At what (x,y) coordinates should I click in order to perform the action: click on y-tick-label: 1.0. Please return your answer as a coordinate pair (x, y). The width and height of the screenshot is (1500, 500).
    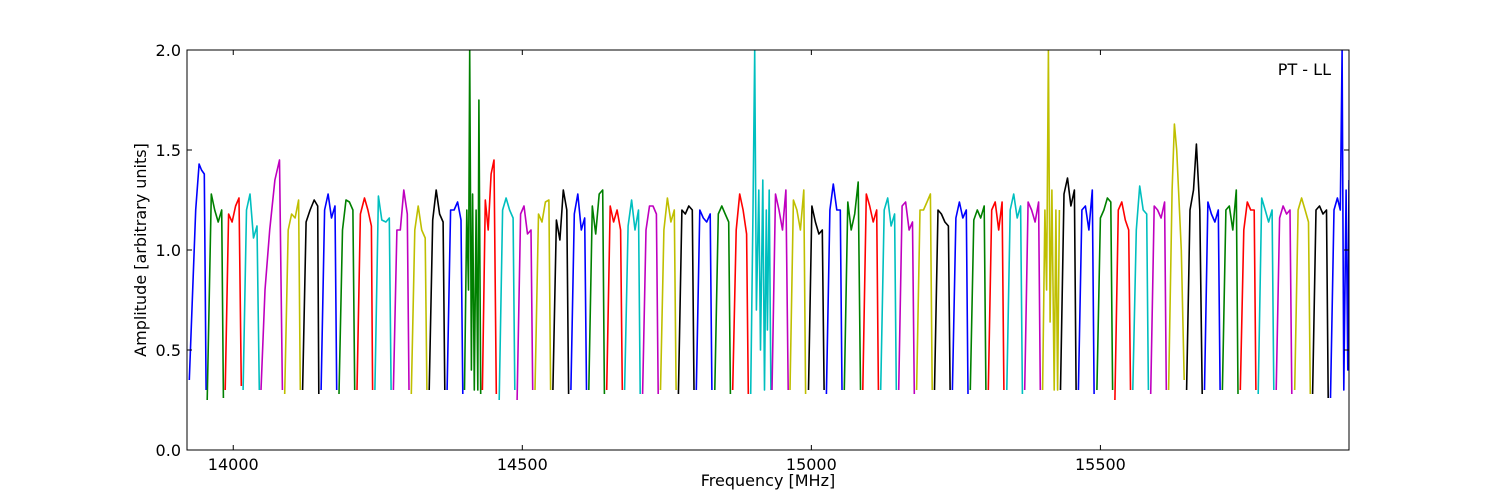
    Looking at the image, I should click on (168, 250).